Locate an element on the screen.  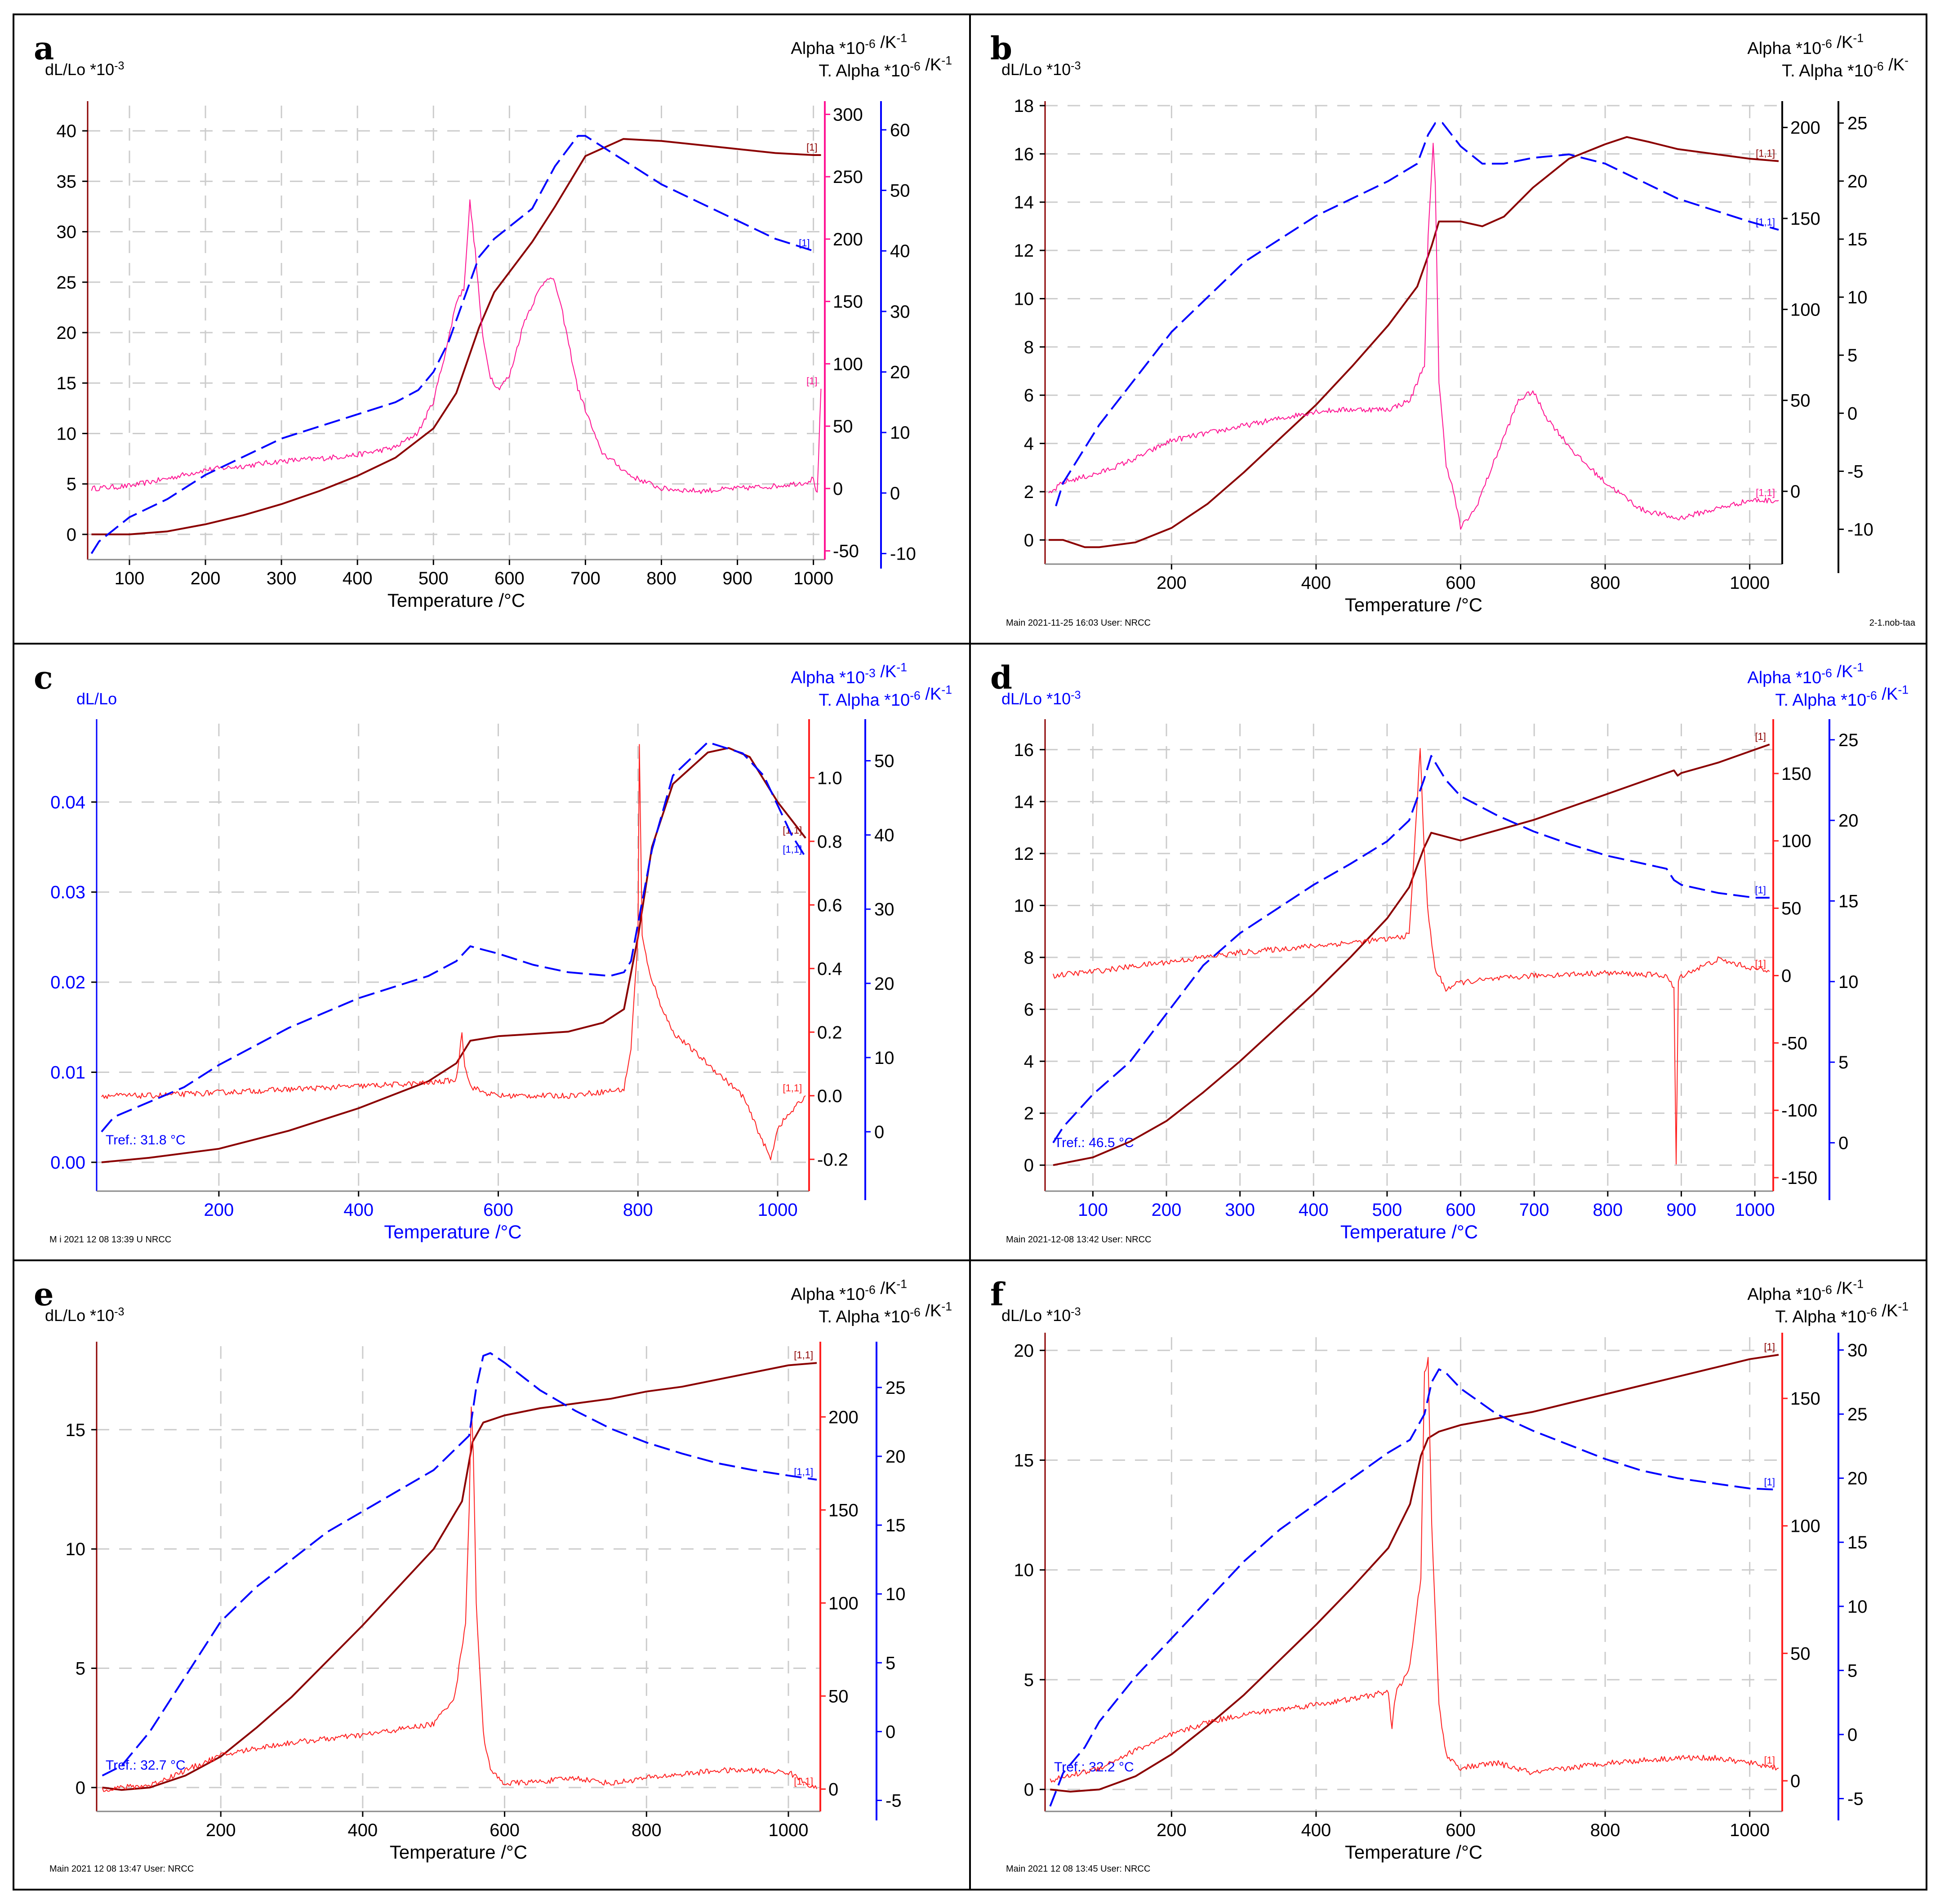
footer-text: Main 2021-11-25 16:03 User: NRCC is located at coordinates (1078, 623).